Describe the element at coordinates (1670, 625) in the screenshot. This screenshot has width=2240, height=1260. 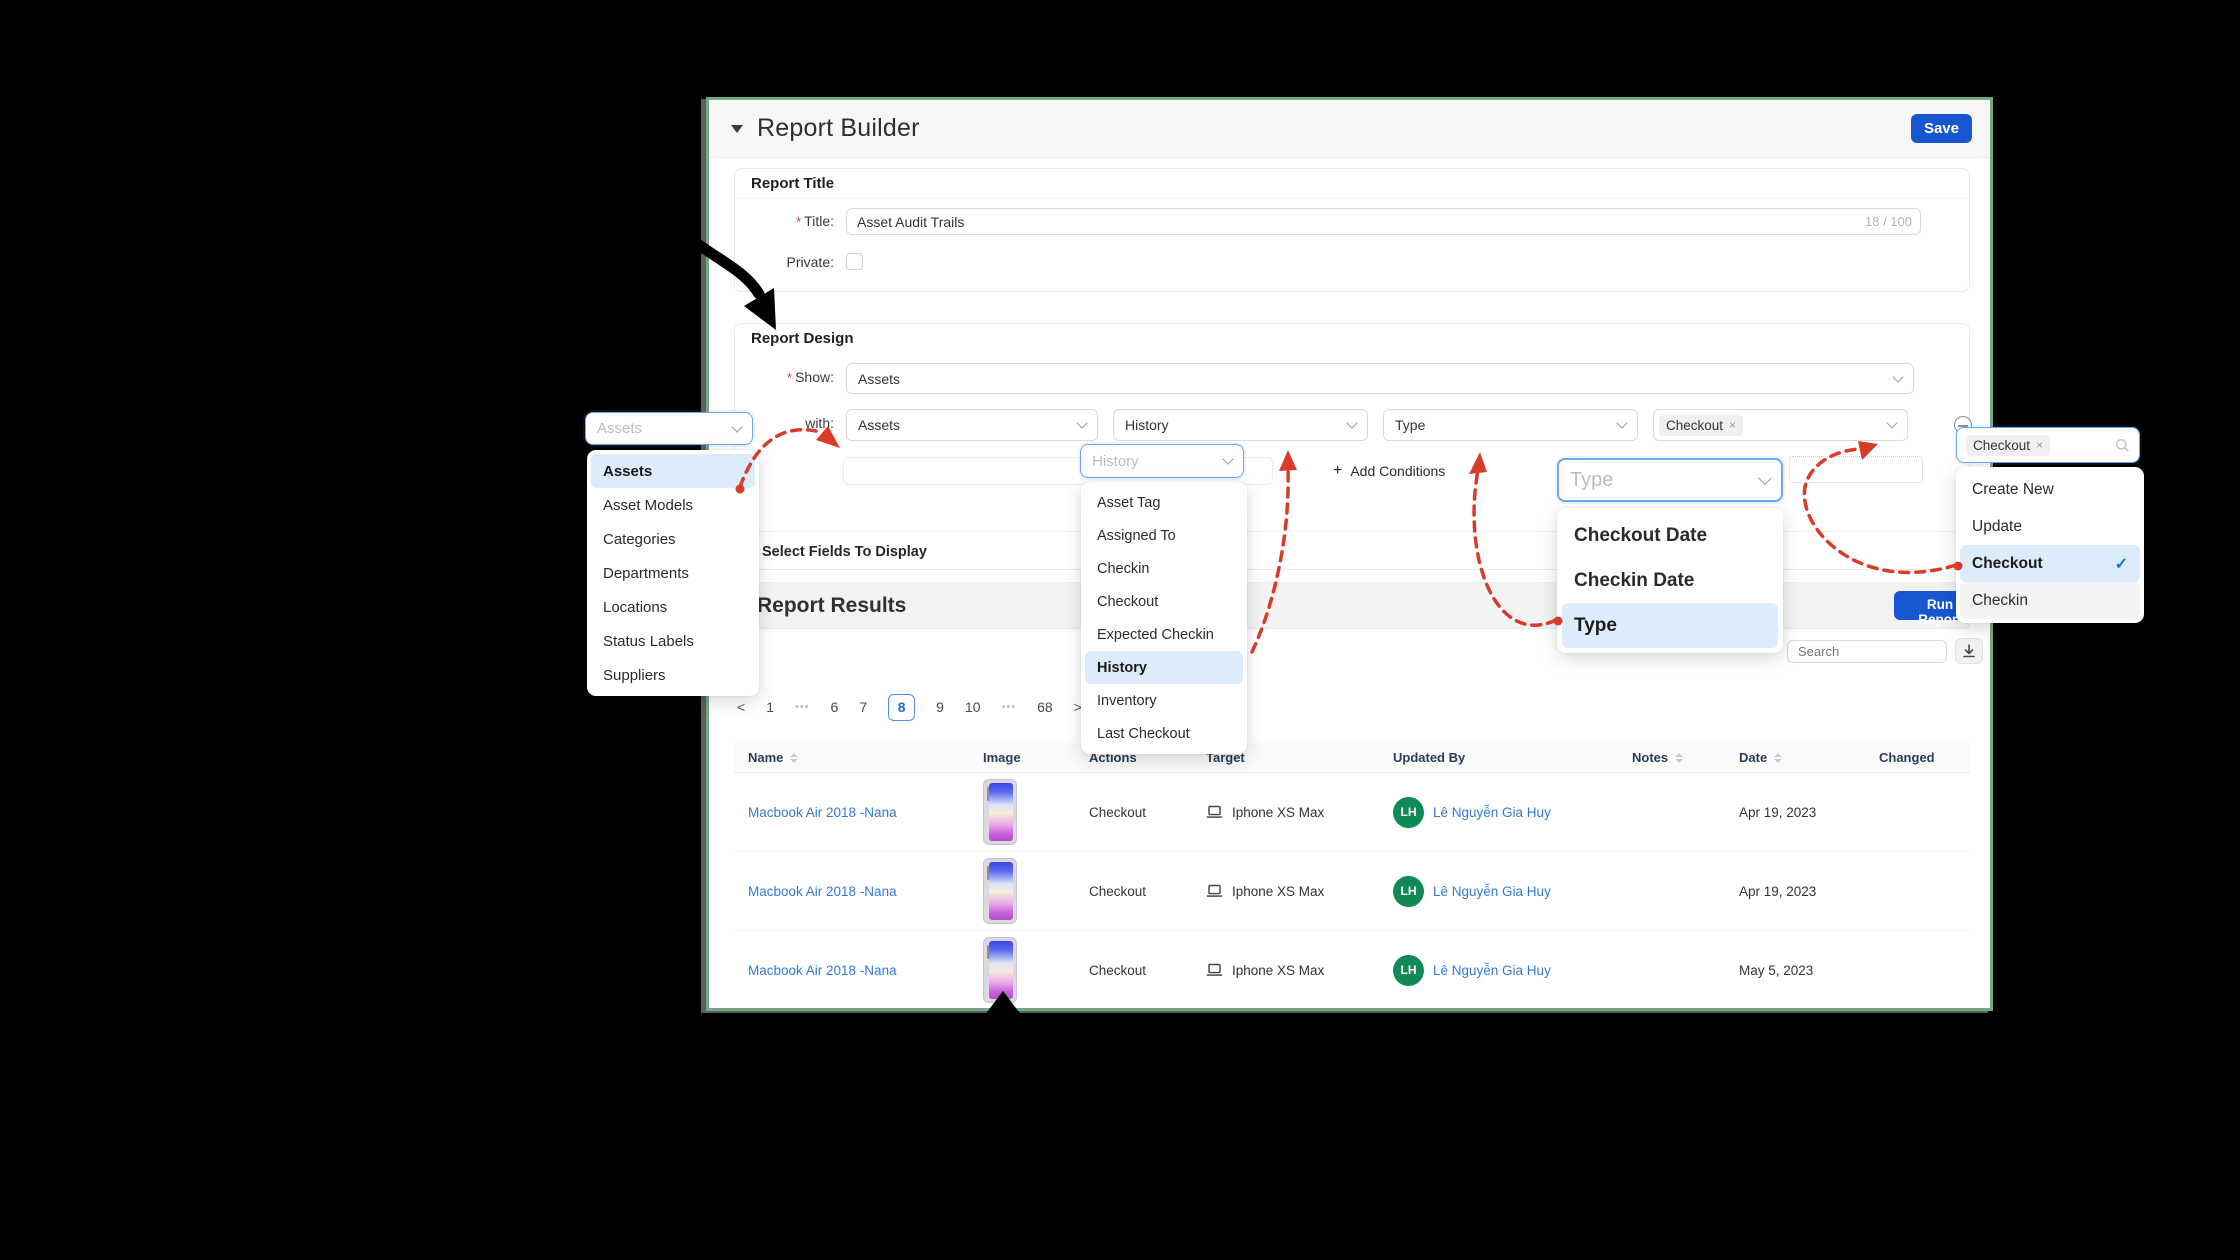
I see `menu-item: Type` at that location.